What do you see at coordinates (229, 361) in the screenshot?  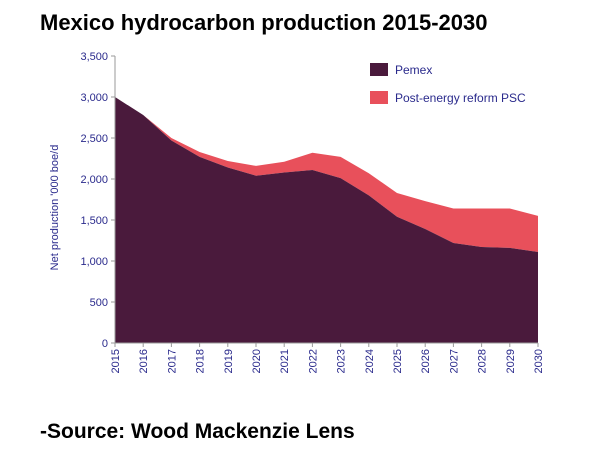 I see `x-tick-label: 2019` at bounding box center [229, 361].